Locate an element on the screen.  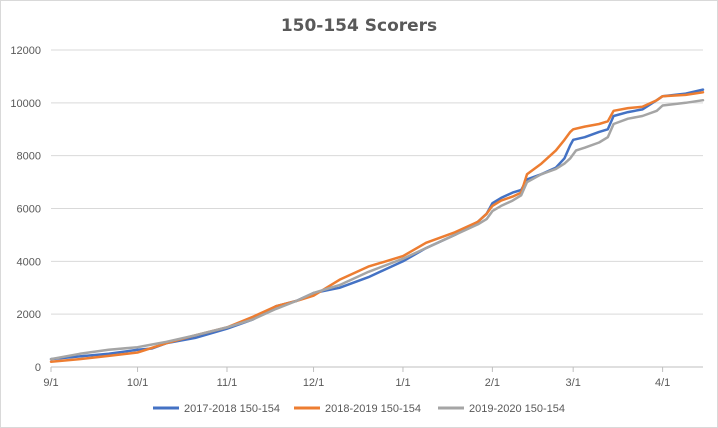
y-tick-label: 10000 is located at coordinates (25, 104).